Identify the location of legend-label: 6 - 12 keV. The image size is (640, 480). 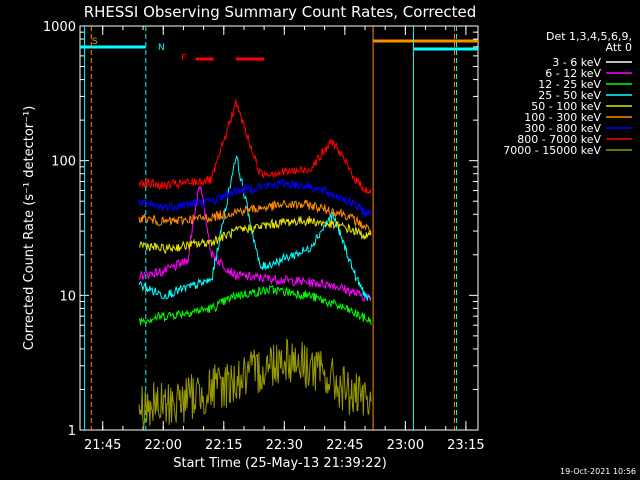
(573, 73).